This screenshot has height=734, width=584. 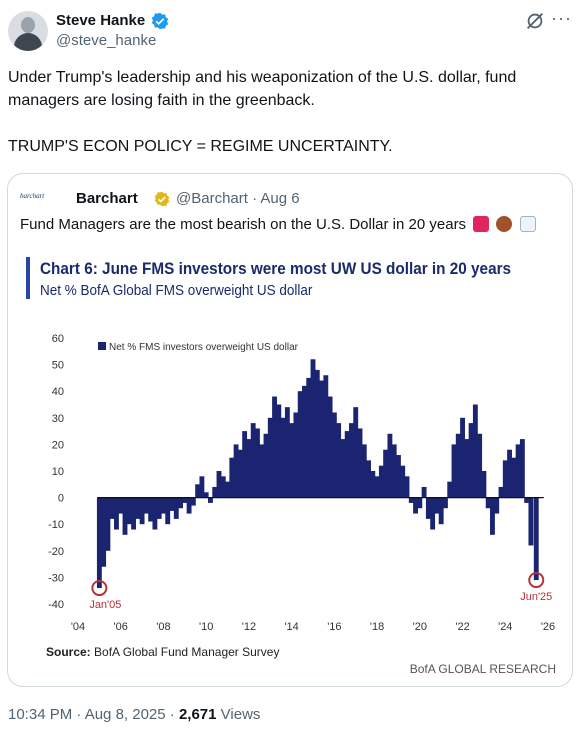 What do you see at coordinates (238, 714) in the screenshot?
I see `views-label: Views` at bounding box center [238, 714].